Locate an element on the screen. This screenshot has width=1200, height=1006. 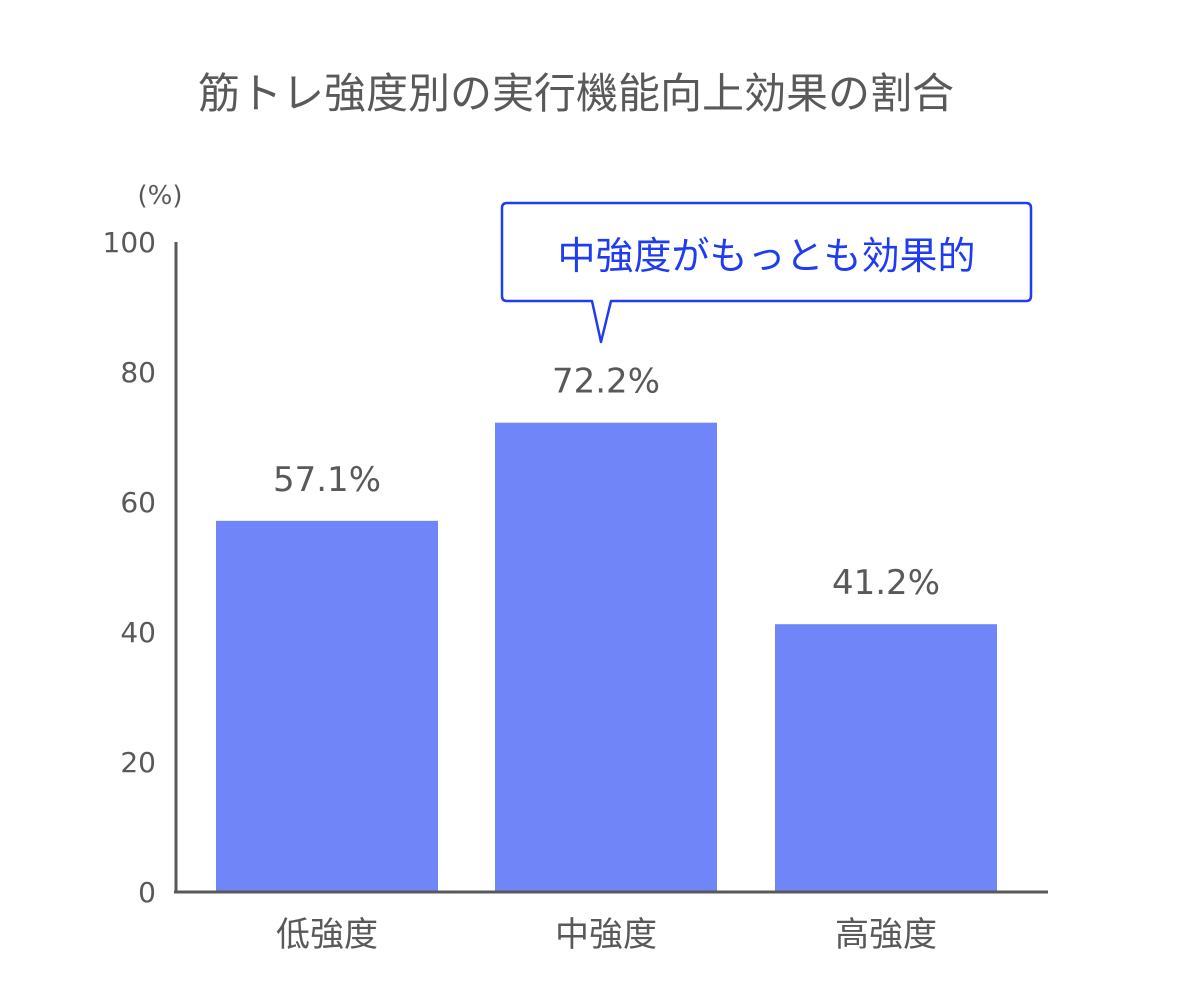
value-label-1: 57.1% is located at coordinates (327, 480).